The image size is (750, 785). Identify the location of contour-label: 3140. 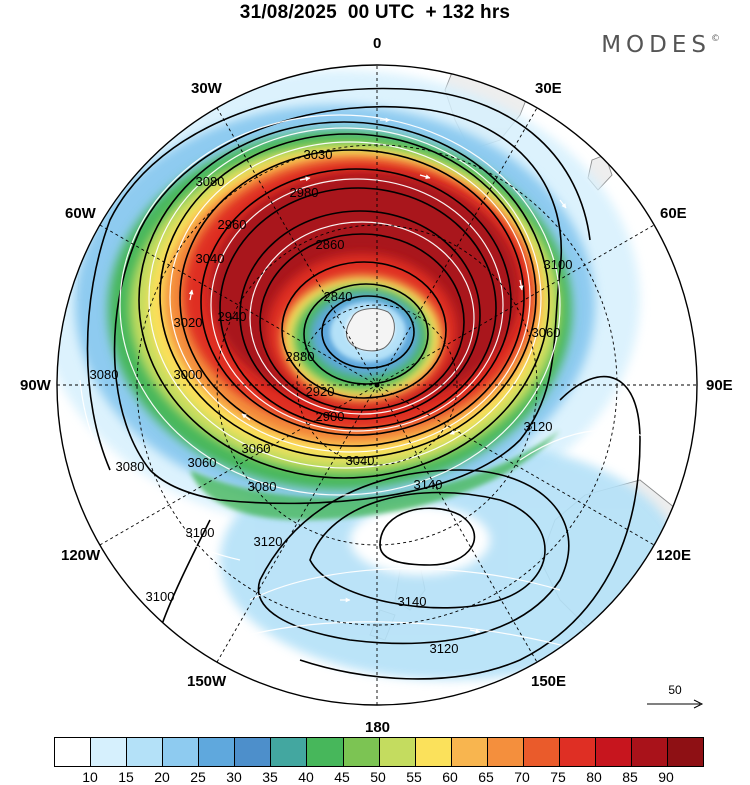
(412, 601).